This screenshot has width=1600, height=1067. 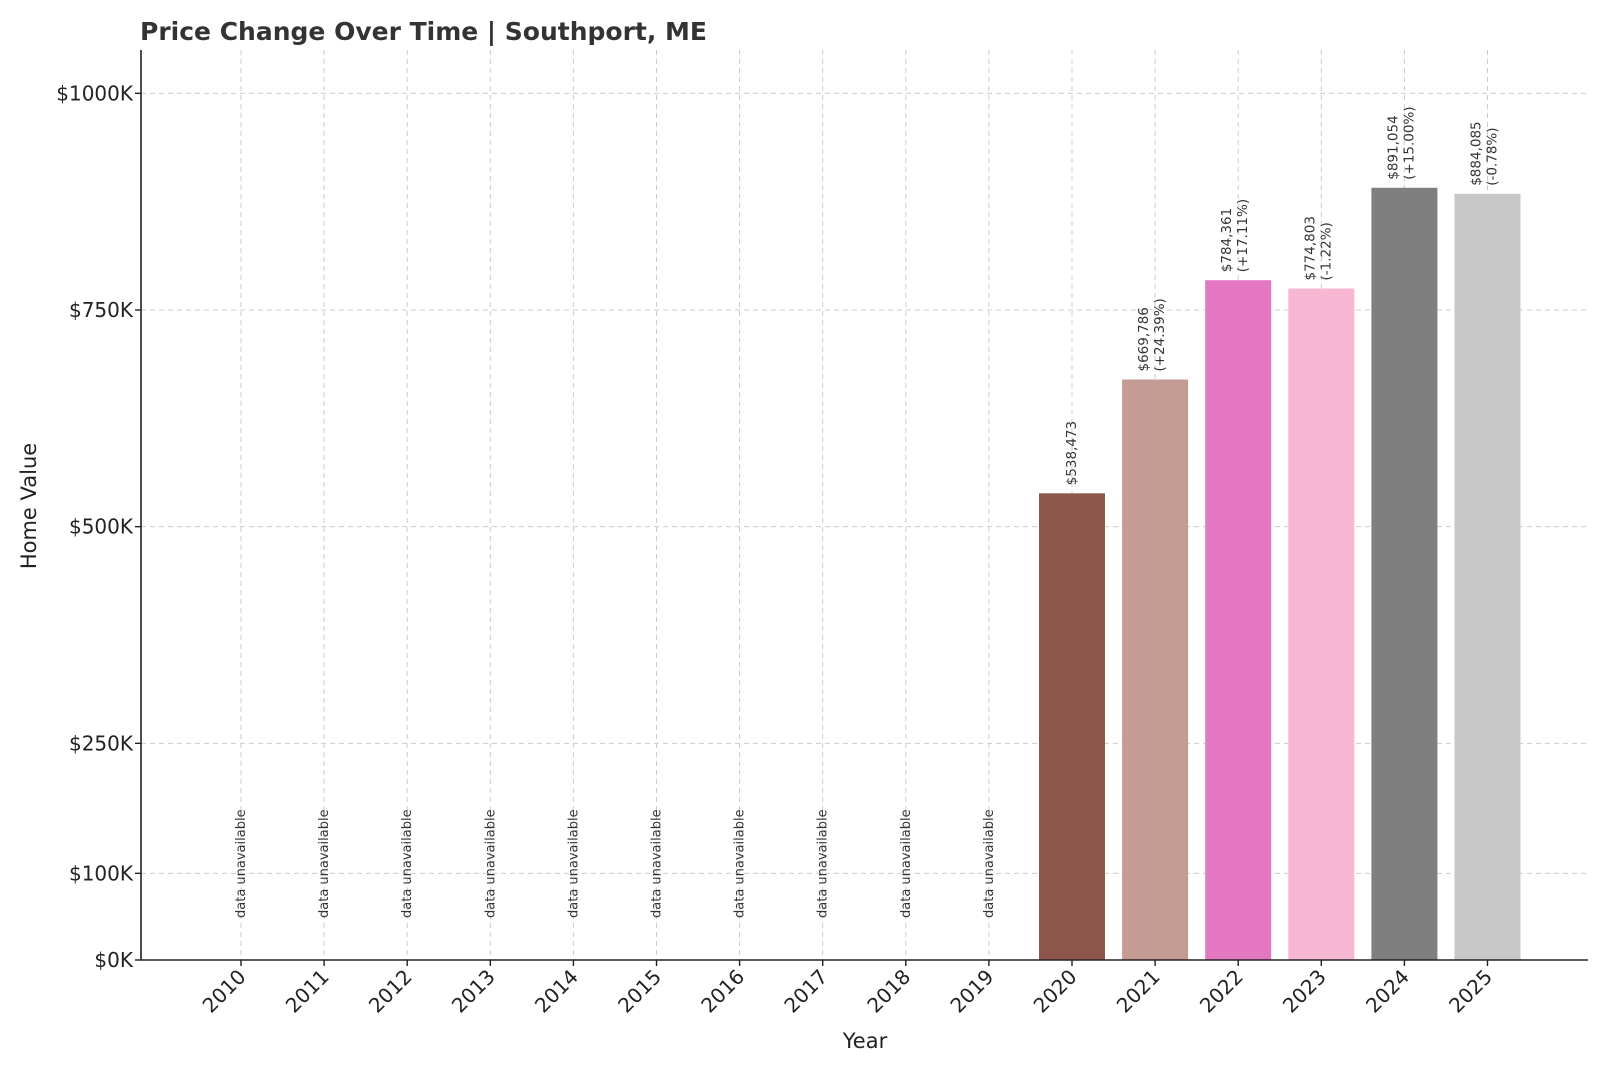 What do you see at coordinates (1310, 248) in the screenshot?
I see `bar-value-label: $774,803` at bounding box center [1310, 248].